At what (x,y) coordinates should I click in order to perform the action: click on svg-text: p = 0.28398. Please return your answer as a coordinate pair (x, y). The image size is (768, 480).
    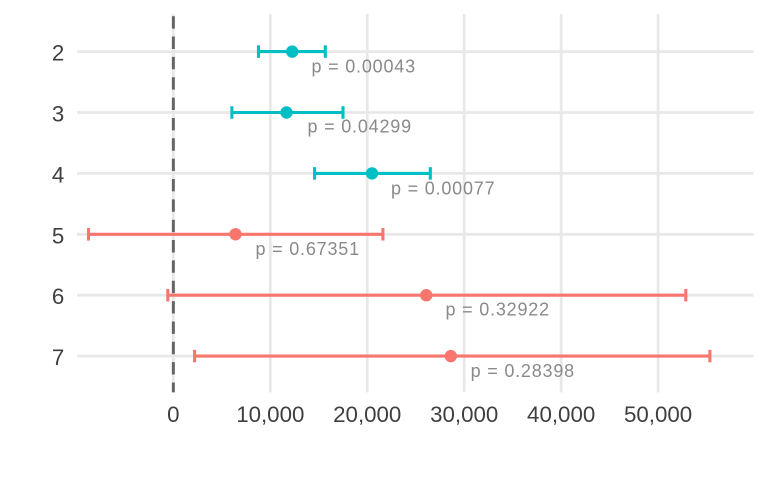
    Looking at the image, I should click on (523, 371).